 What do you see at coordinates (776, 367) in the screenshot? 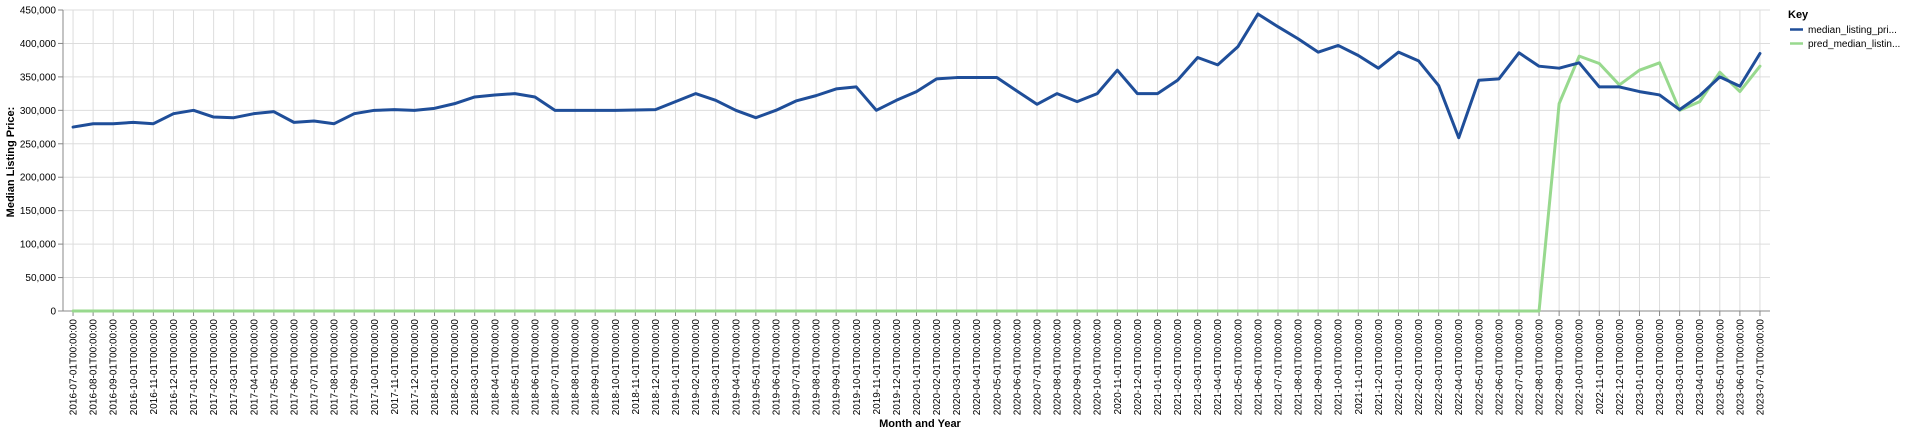
I see `x-tick-label: 2019-06-01T00:00:00` at bounding box center [776, 367].